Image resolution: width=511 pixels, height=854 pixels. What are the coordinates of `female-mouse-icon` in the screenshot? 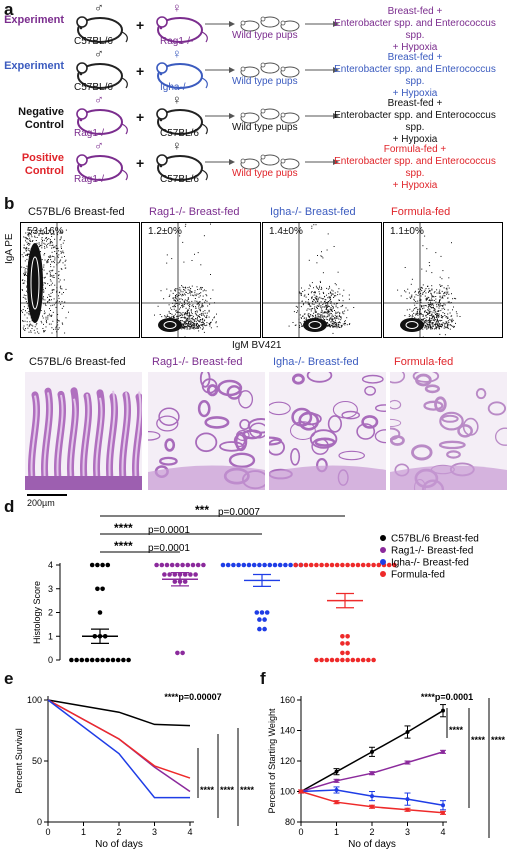 It's located at (182, 167).